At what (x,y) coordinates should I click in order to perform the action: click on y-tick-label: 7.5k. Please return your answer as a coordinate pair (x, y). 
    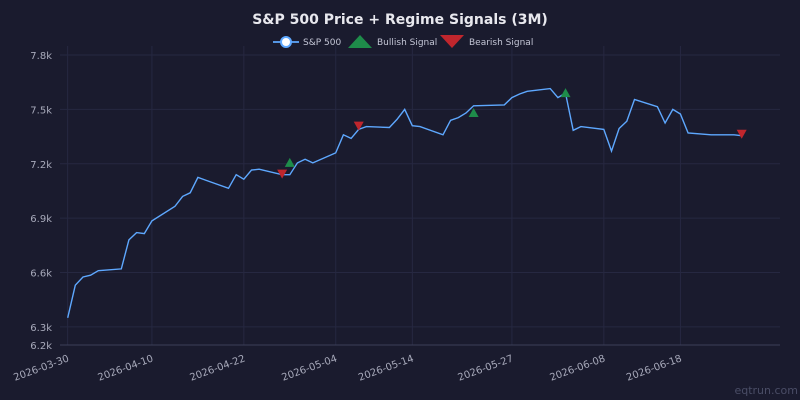
    Looking at the image, I should click on (41, 110).